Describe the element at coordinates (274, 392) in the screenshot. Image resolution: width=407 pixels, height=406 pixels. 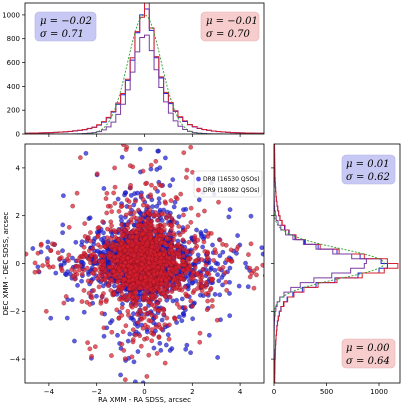
I see `right-x-tick-label: 0` at that location.